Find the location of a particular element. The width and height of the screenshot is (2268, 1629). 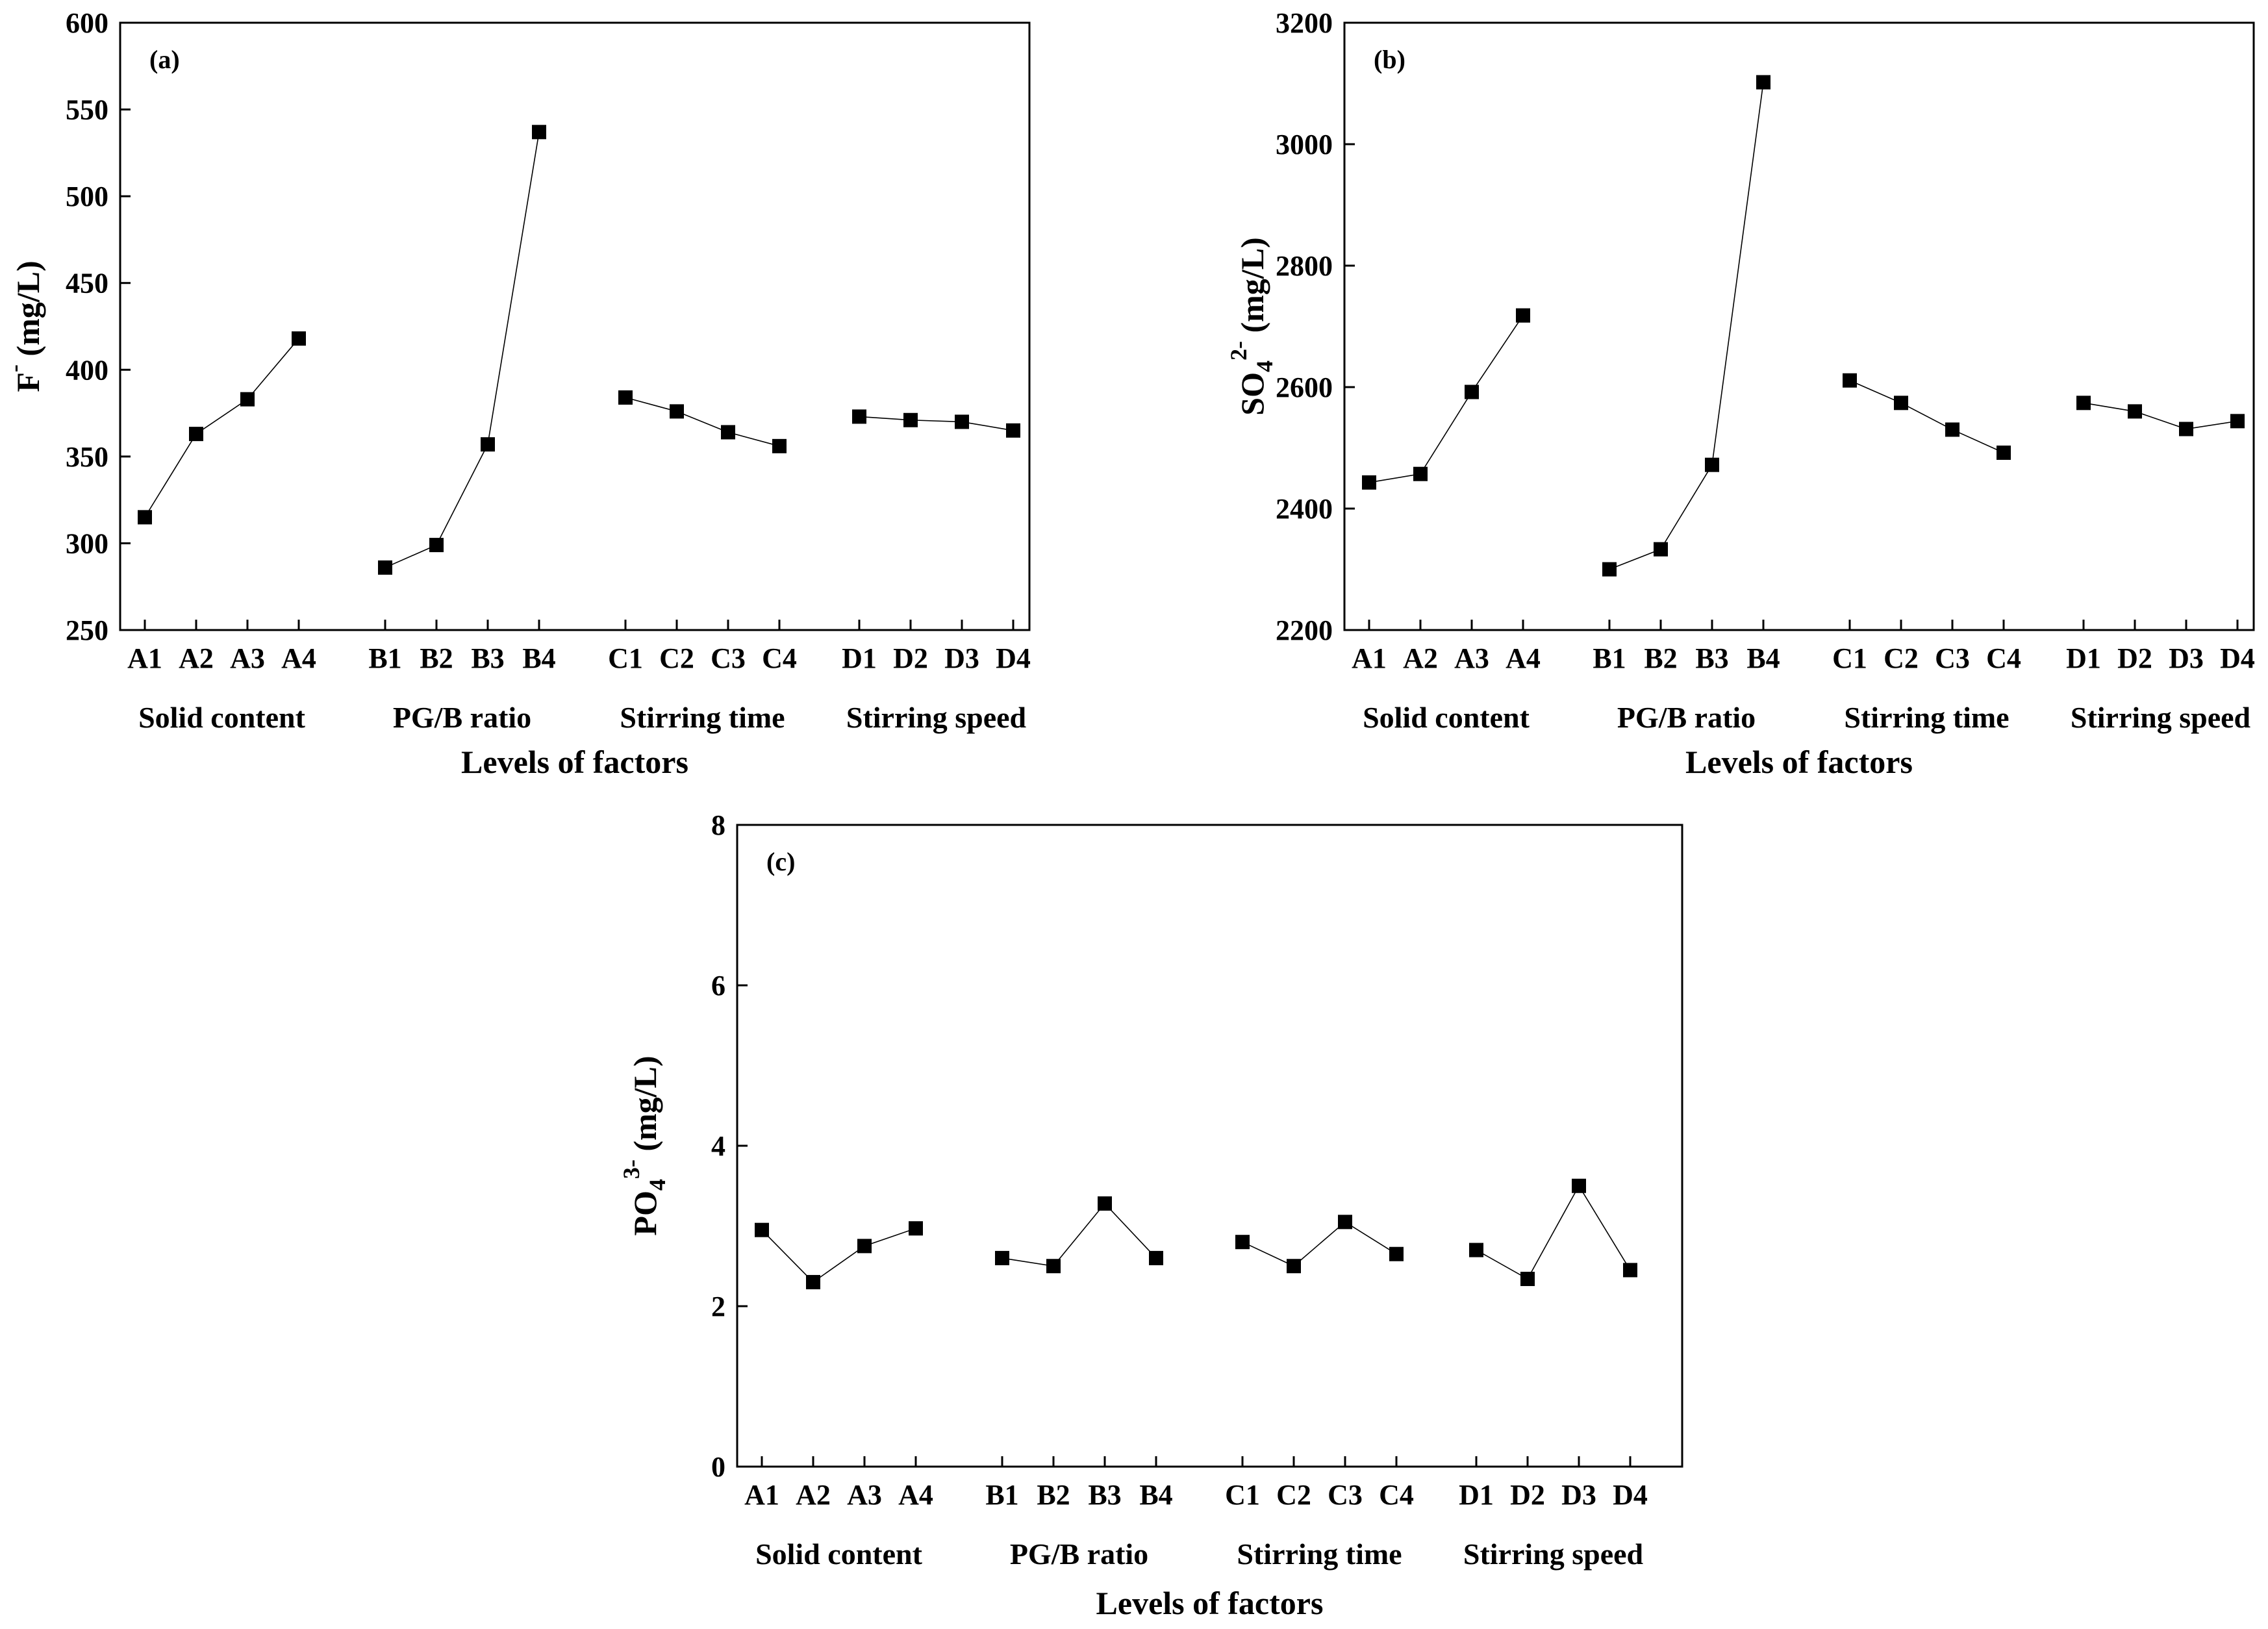

y-axis-title-superscript: 2- is located at coordinates (1239, 350).